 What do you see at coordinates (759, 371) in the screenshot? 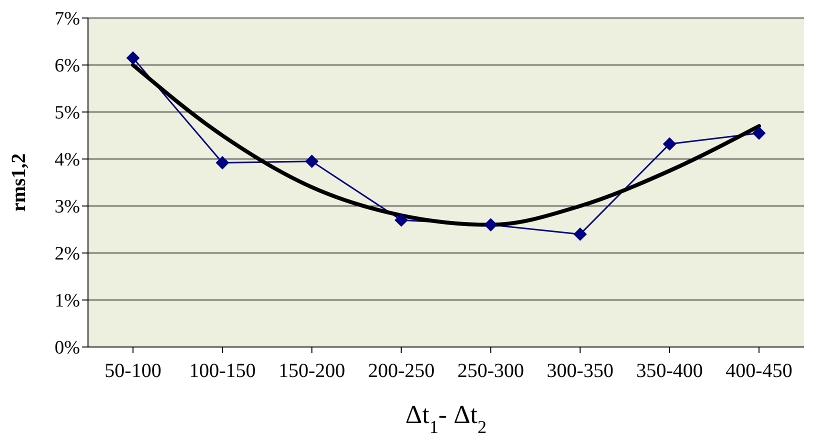
I see `x-tick-label: 400-450` at bounding box center [759, 371].